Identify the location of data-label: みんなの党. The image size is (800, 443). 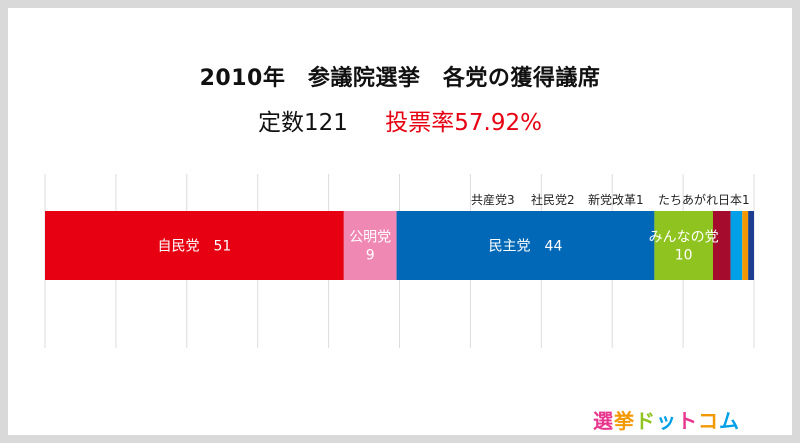
(684, 238).